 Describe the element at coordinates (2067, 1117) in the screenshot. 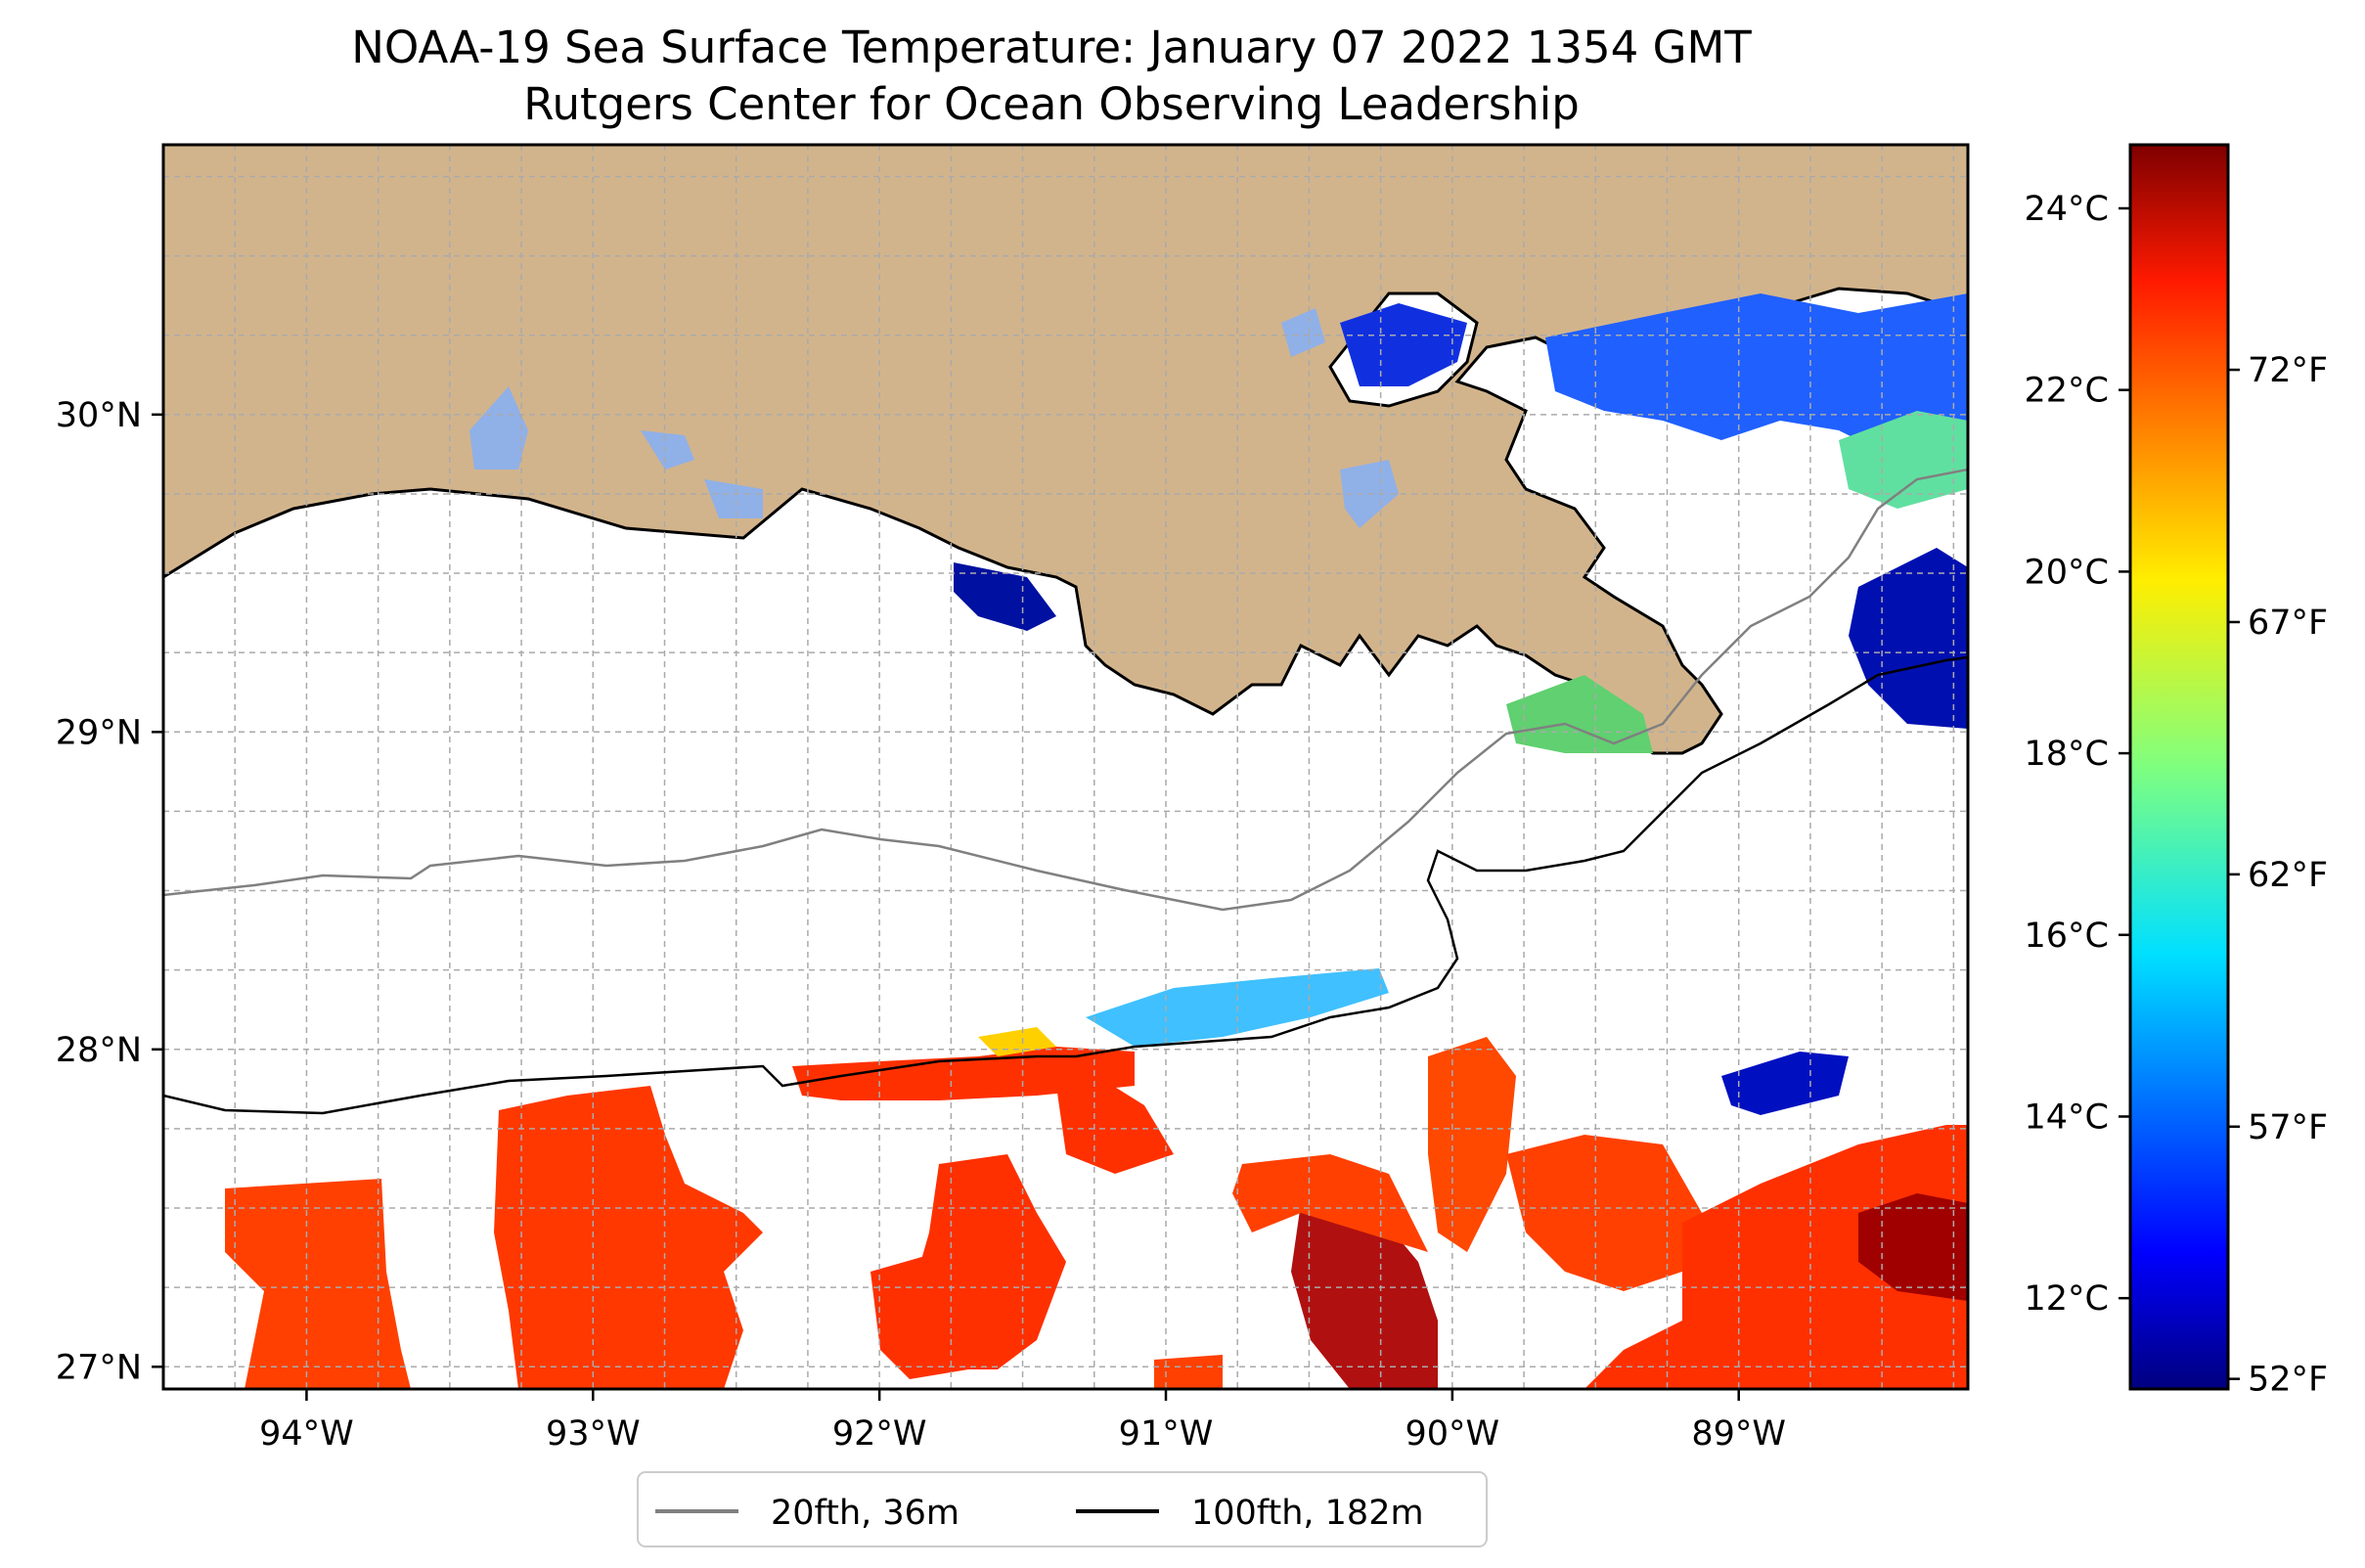

I see `celsius-tick-label: 14°C` at that location.